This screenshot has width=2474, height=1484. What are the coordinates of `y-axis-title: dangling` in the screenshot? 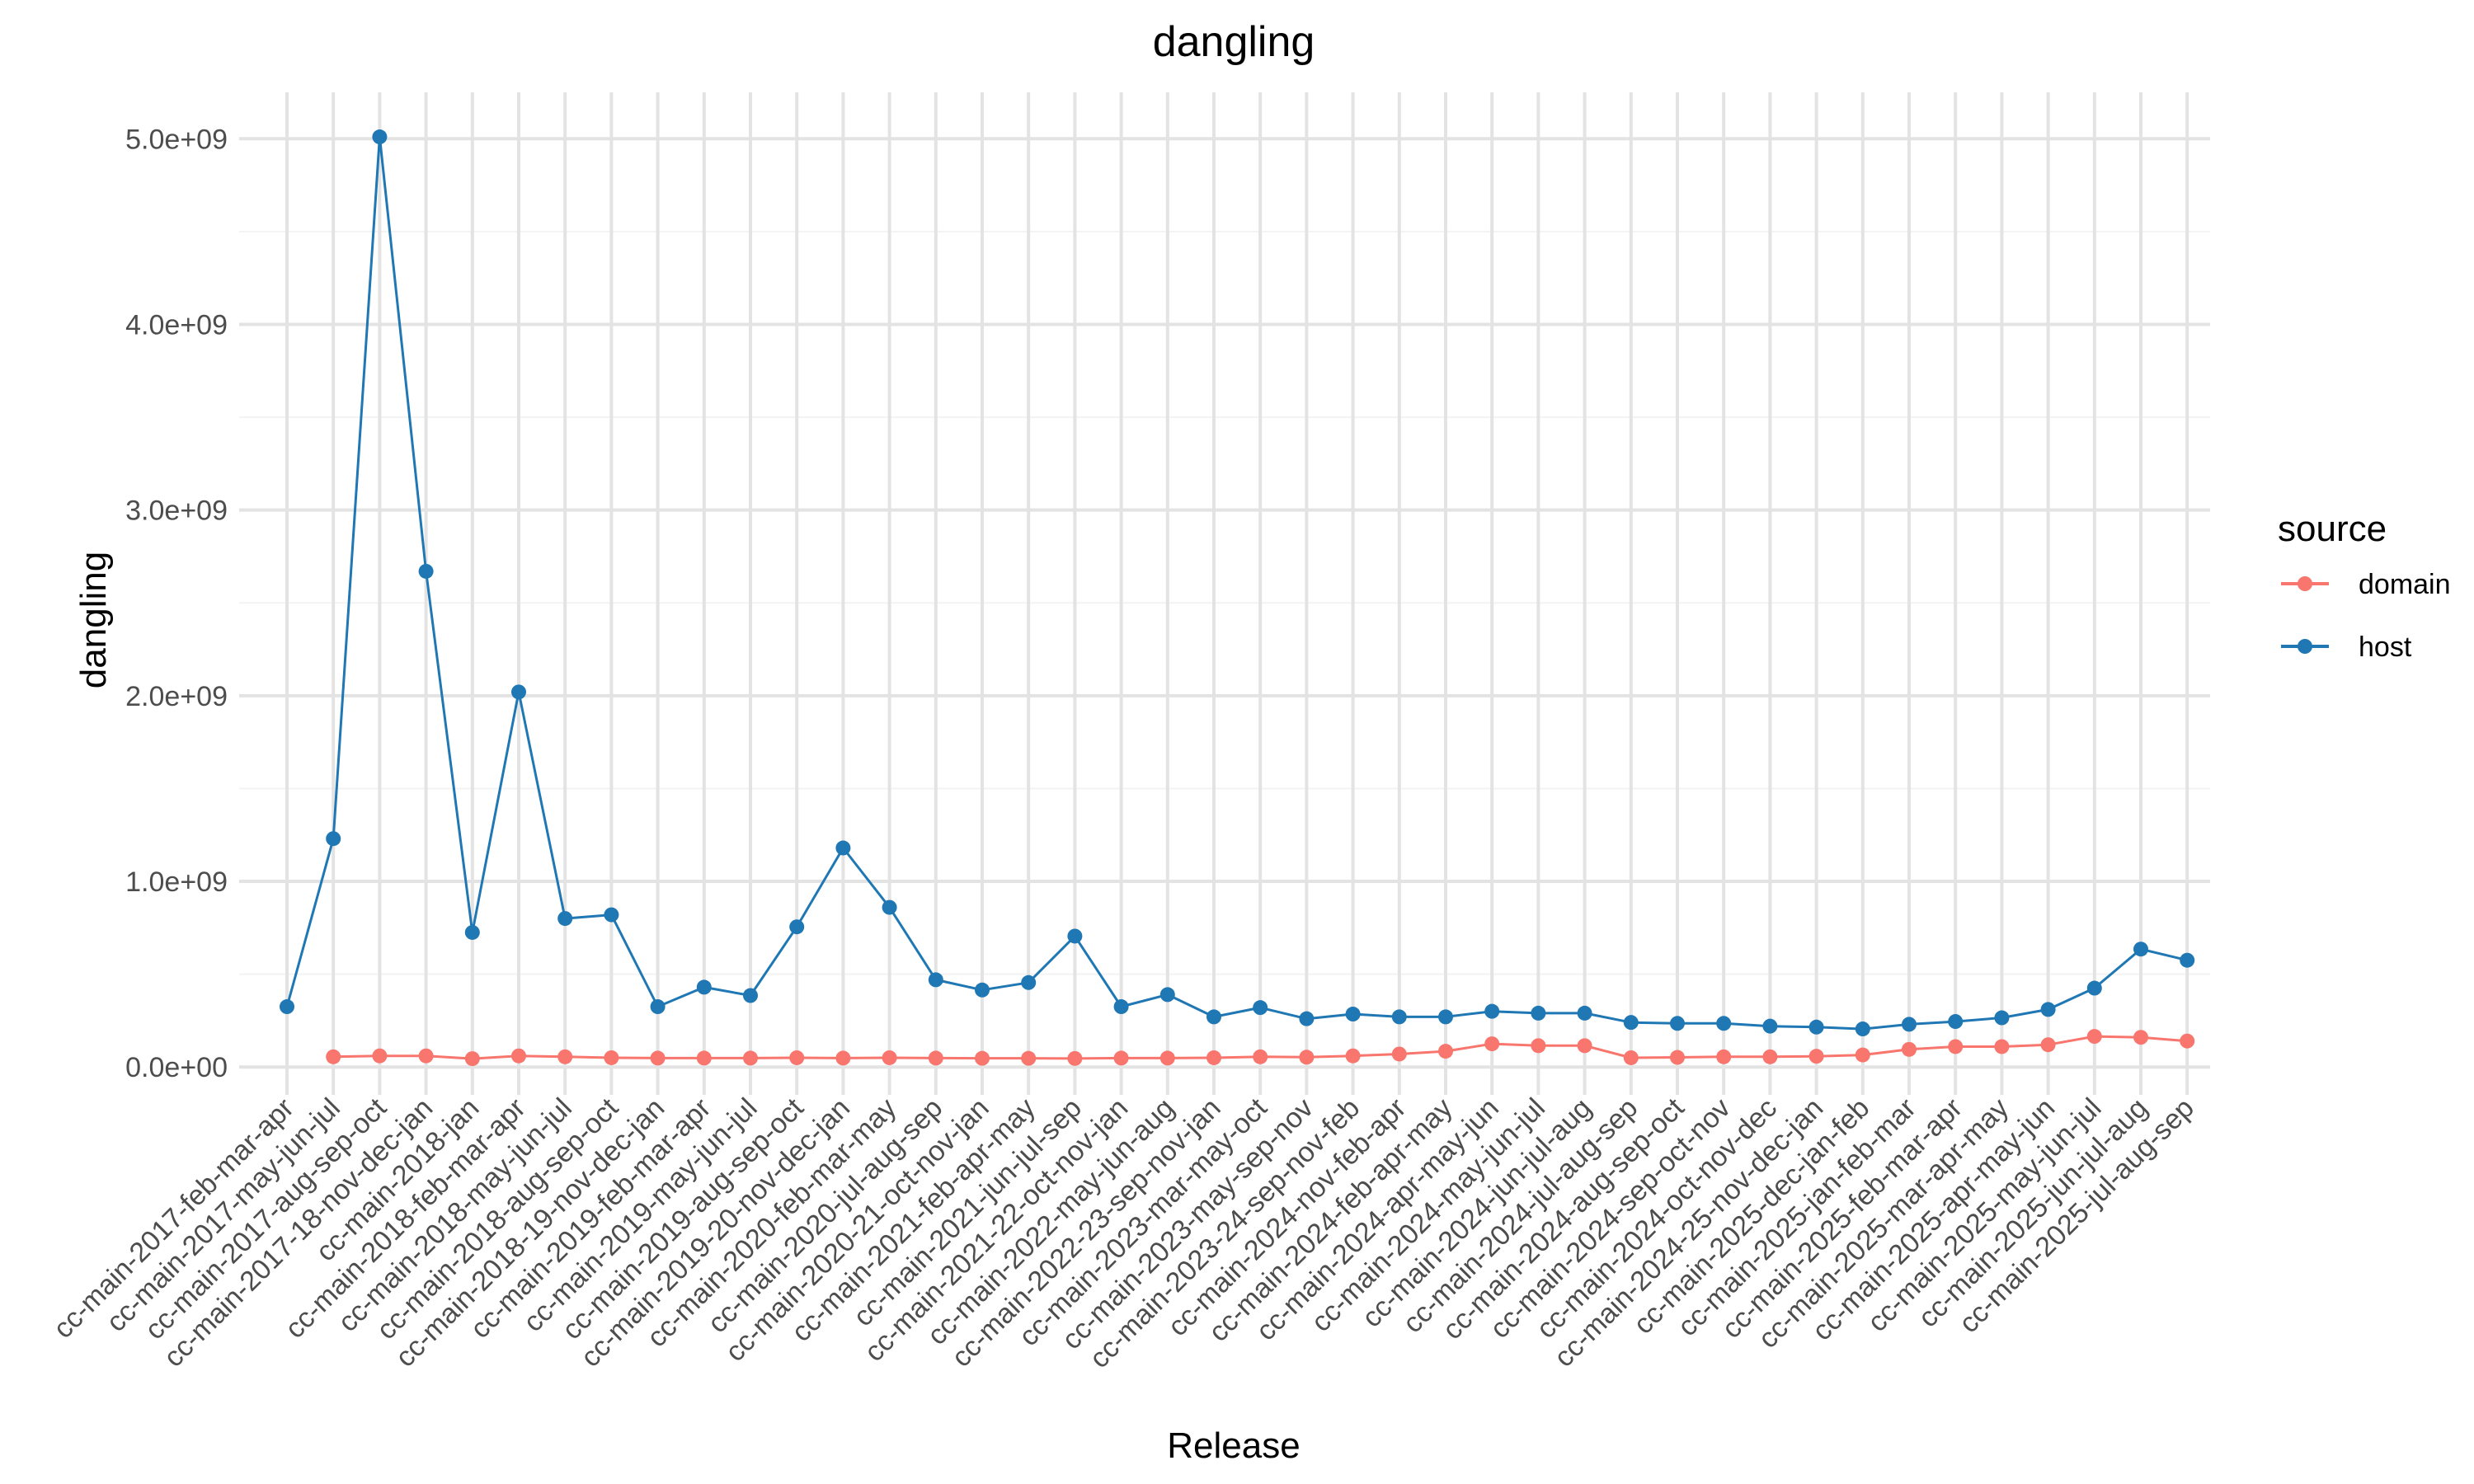 It's located at (93, 620).